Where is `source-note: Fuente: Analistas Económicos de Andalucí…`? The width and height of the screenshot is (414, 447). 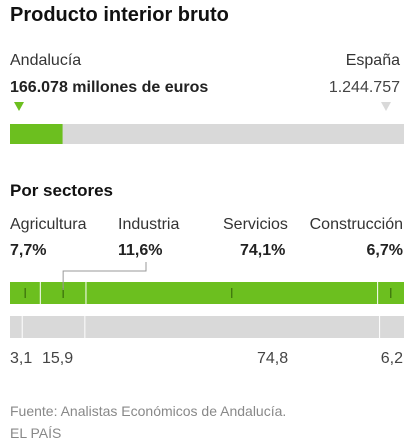 source-note: Fuente: Analistas Económicos de Andalucí… is located at coordinates (148, 411).